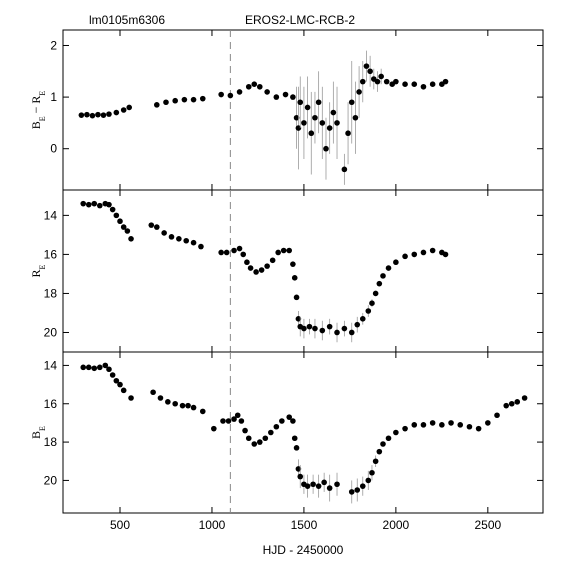  Describe the element at coordinates (42, 266) in the screenshot. I see `y-label-part: E` at that location.